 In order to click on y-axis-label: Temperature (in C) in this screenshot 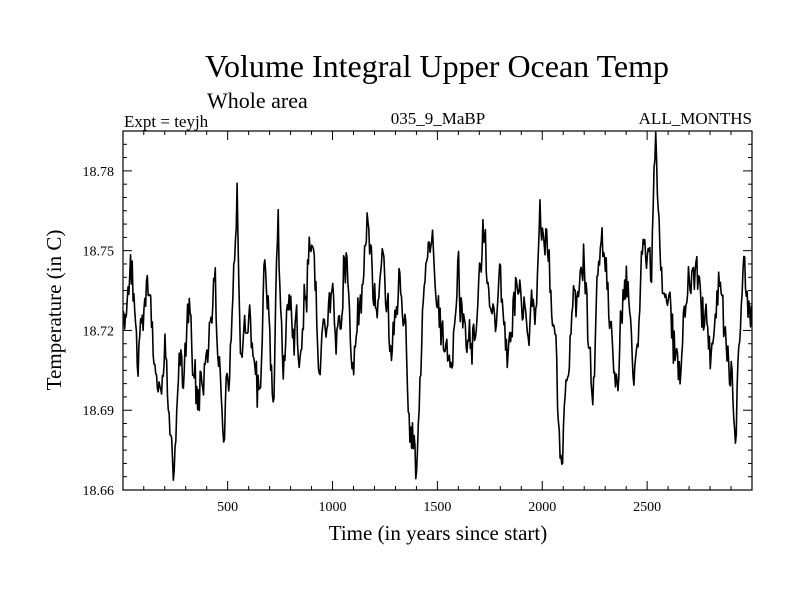, I will do `click(54, 310)`.